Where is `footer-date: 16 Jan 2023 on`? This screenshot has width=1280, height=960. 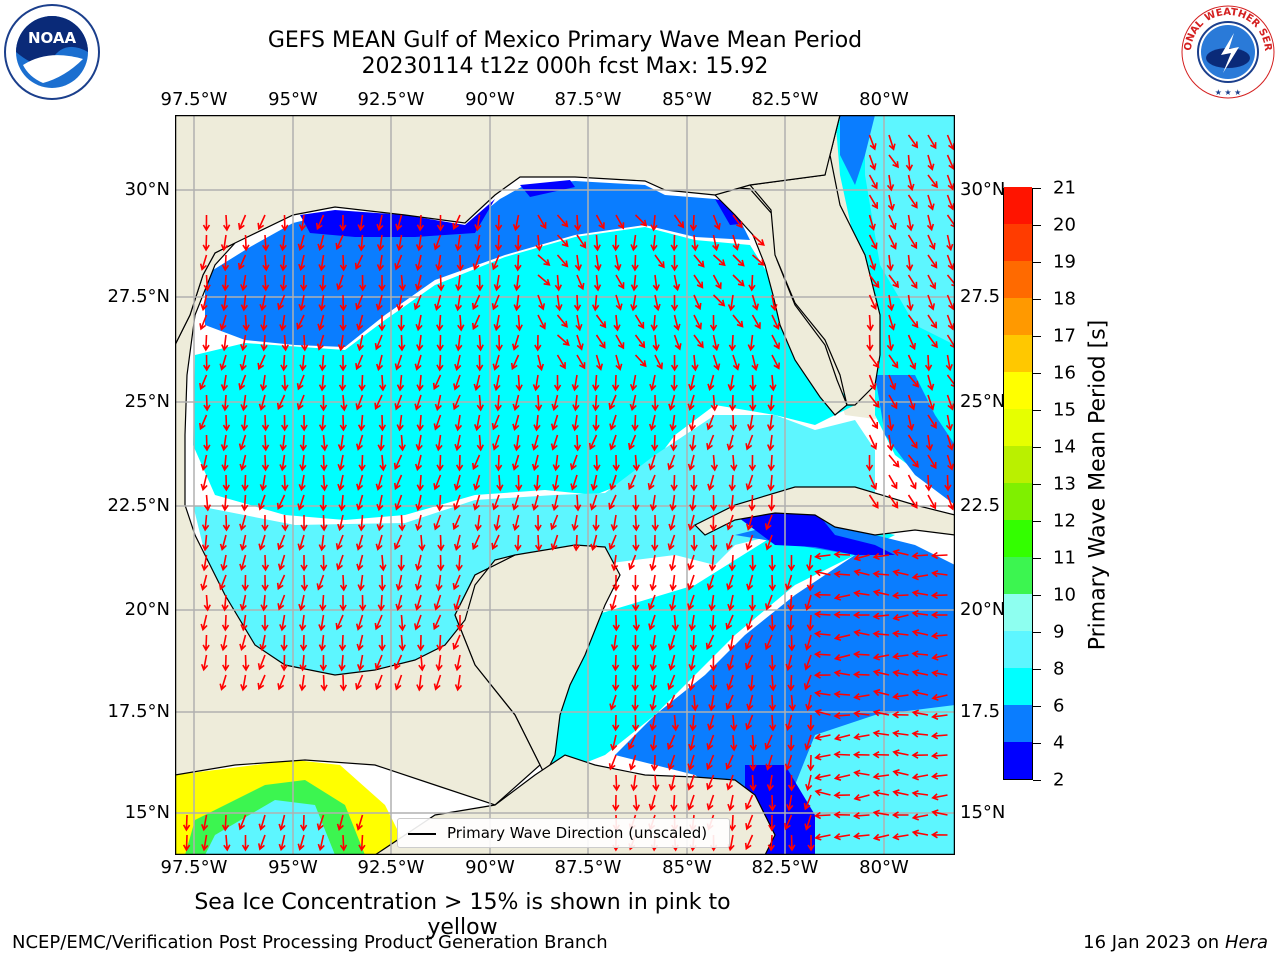 footer-date: 16 Jan 2023 on is located at coordinates (1154, 942).